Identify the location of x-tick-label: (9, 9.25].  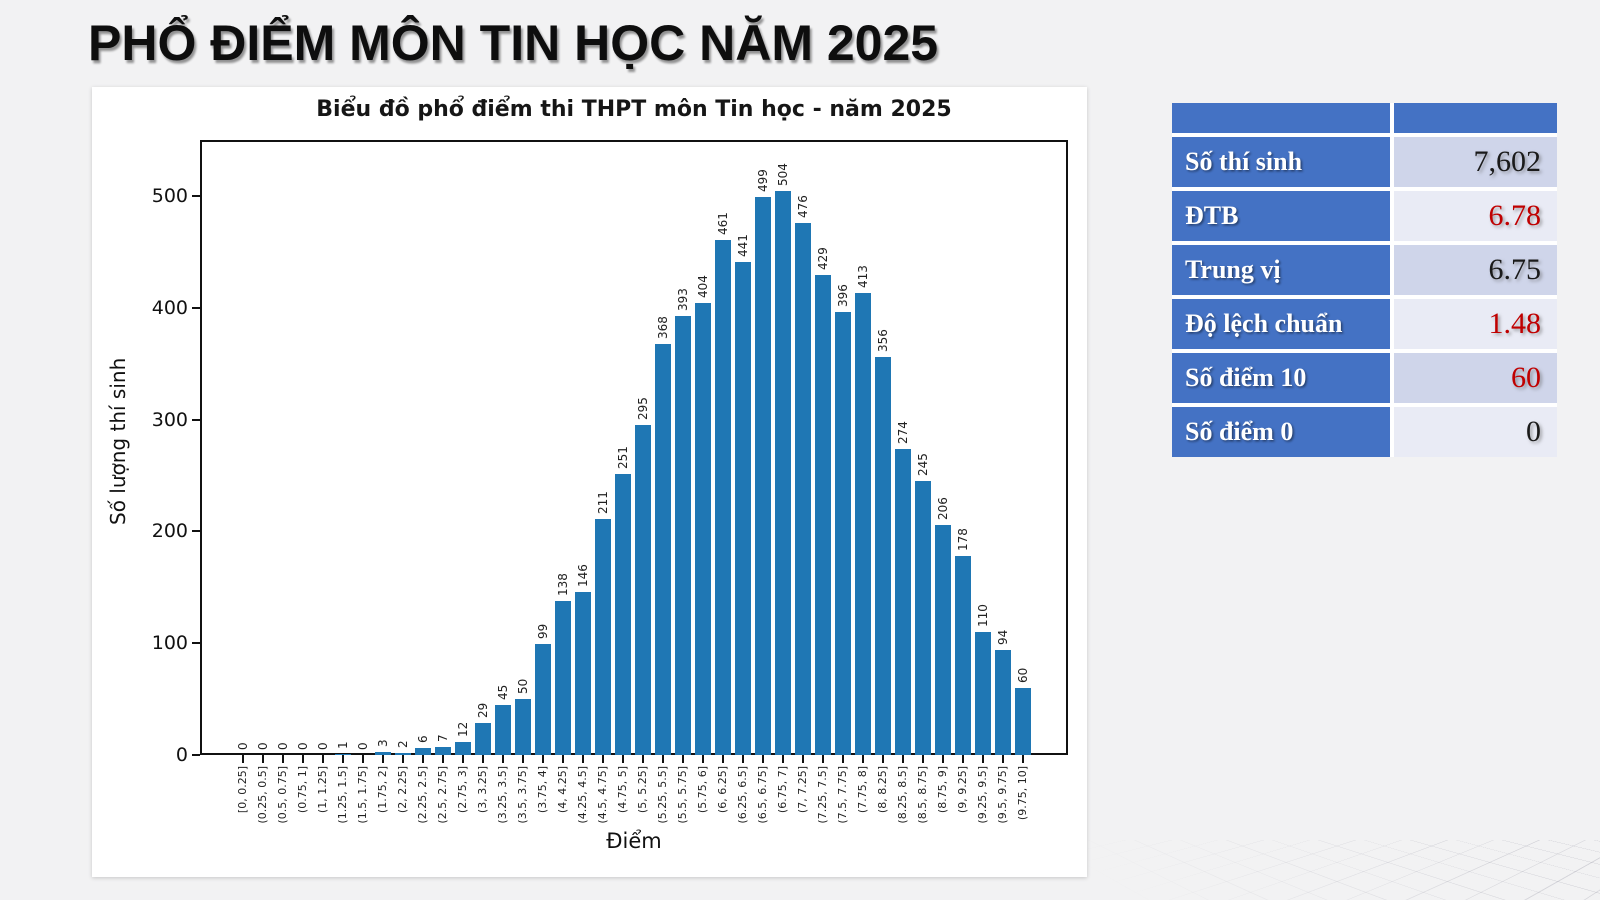
(962, 790).